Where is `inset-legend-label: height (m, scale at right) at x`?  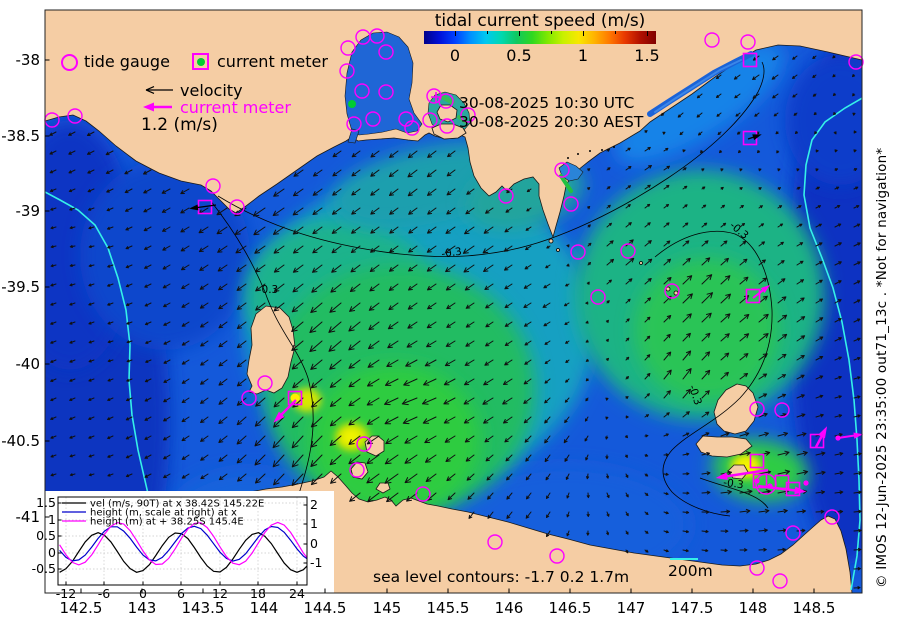 inset-legend-label: height (m, scale at right) at x is located at coordinates (163, 513).